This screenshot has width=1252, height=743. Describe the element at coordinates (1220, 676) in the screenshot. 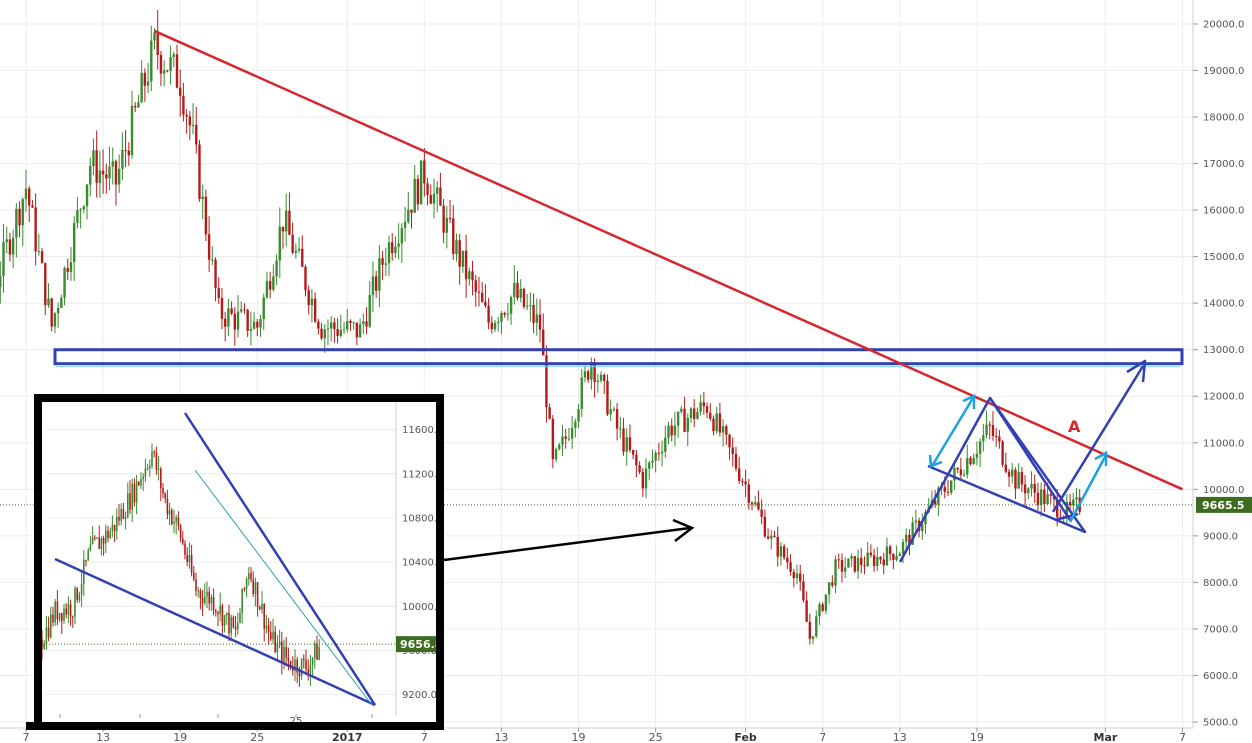

I see `price-tick-label: 6000.0` at that location.